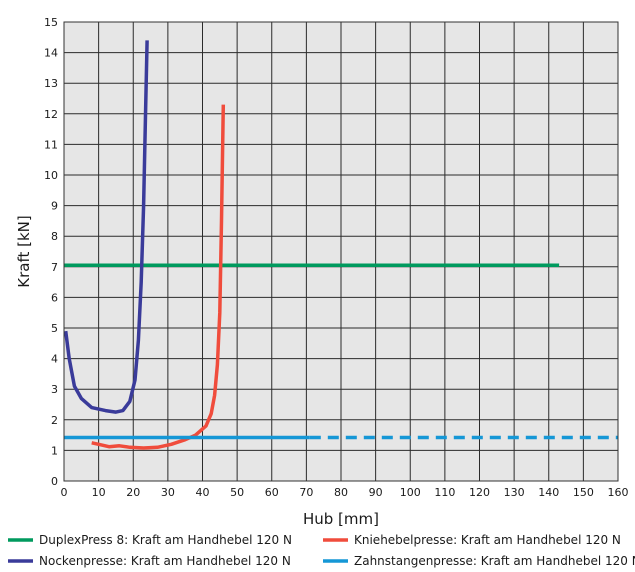  I want to click on x-tick-label: 20, so click(133, 492).